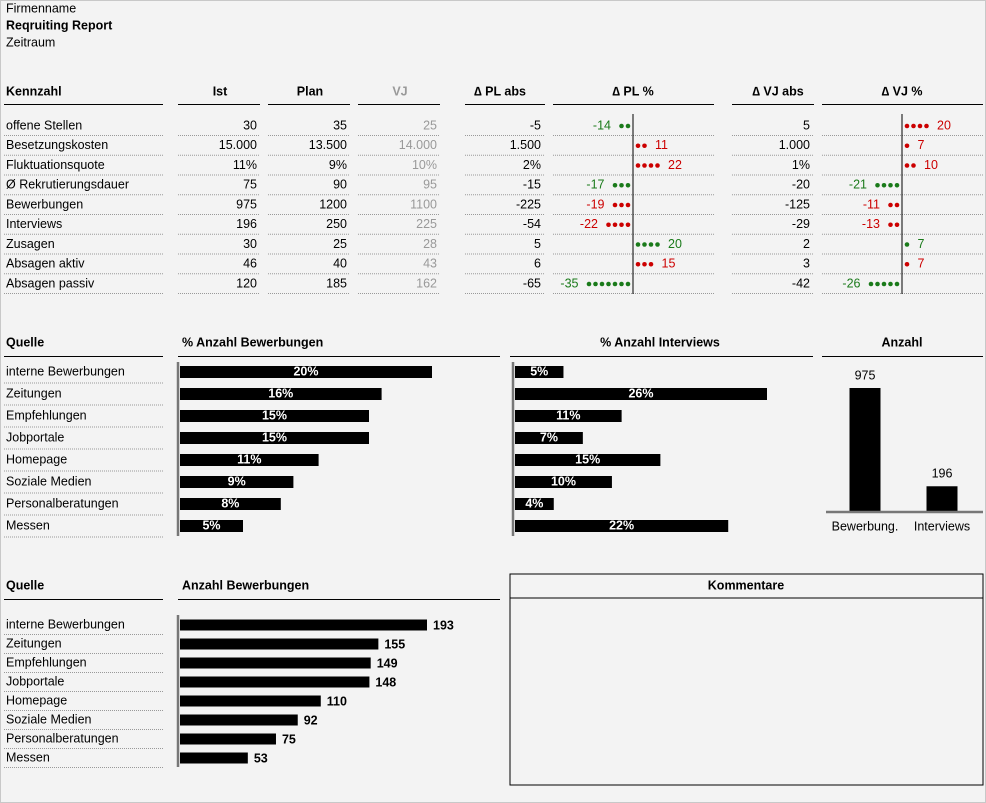 The width and height of the screenshot is (986, 803). What do you see at coordinates (430, 244) in the screenshot?
I see `cell: 28` at bounding box center [430, 244].